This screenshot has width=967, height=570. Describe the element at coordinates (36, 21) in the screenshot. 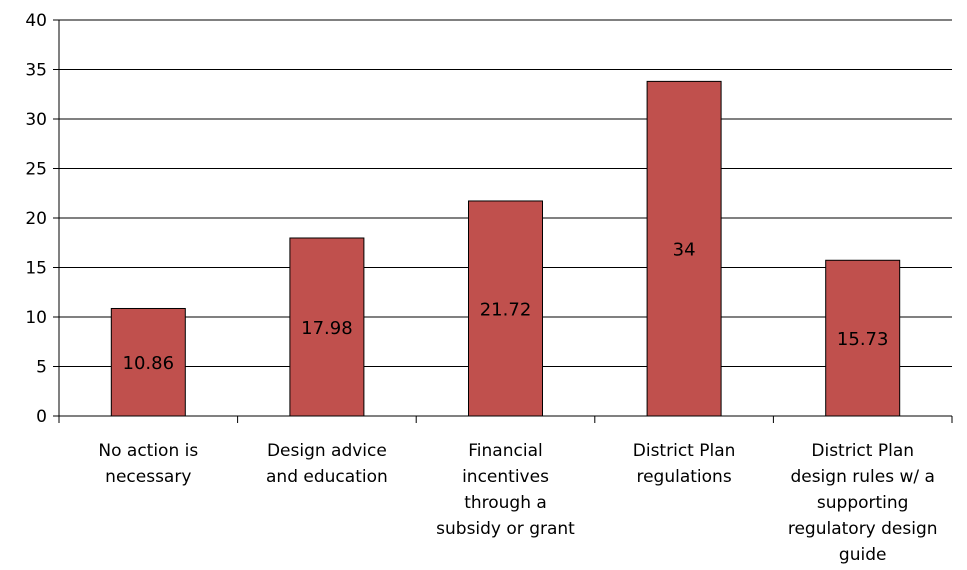

I see `y-tick-label: 40` at that location.